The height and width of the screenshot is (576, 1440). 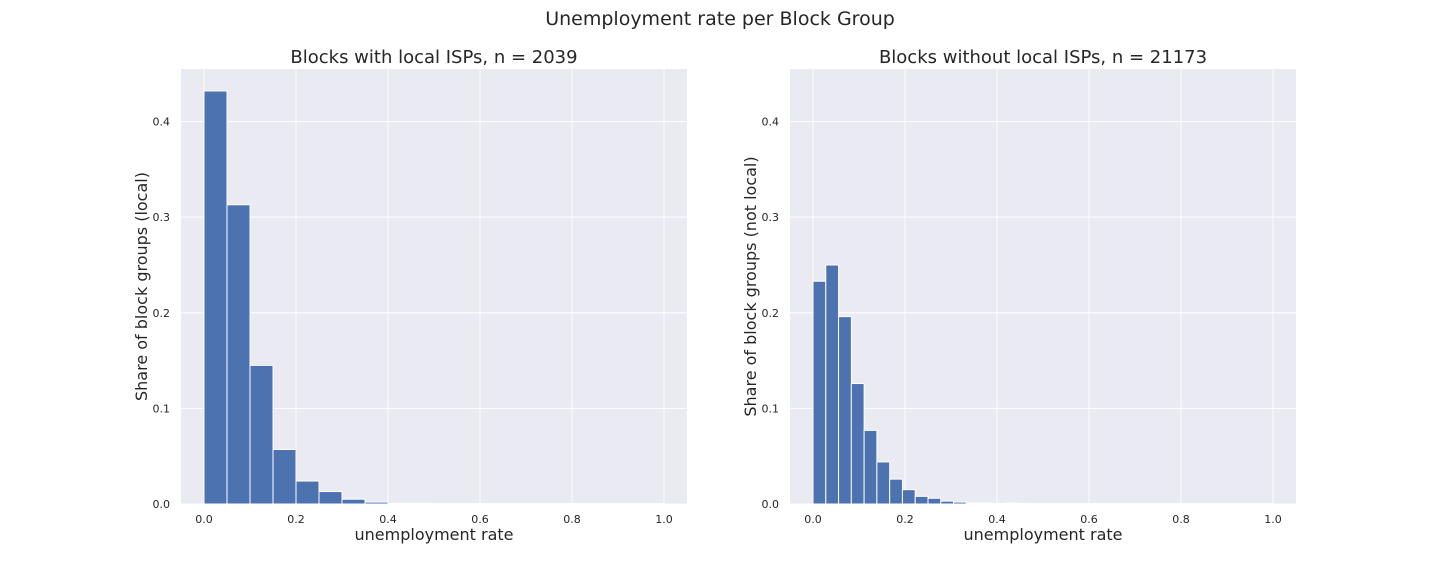 I want to click on y-axis-label: Share of block groups (local), so click(x=141, y=286).